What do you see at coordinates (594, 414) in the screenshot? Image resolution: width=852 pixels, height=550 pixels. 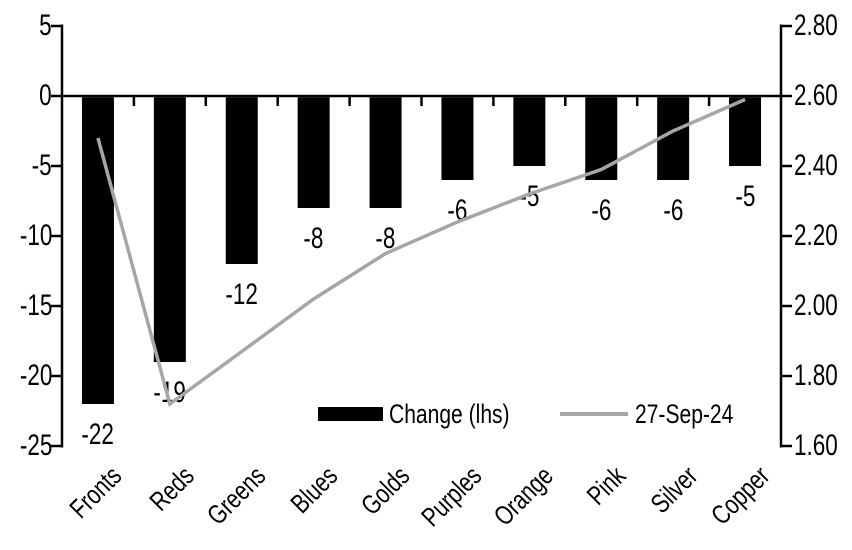 I see `legend-line-swatch` at bounding box center [594, 414].